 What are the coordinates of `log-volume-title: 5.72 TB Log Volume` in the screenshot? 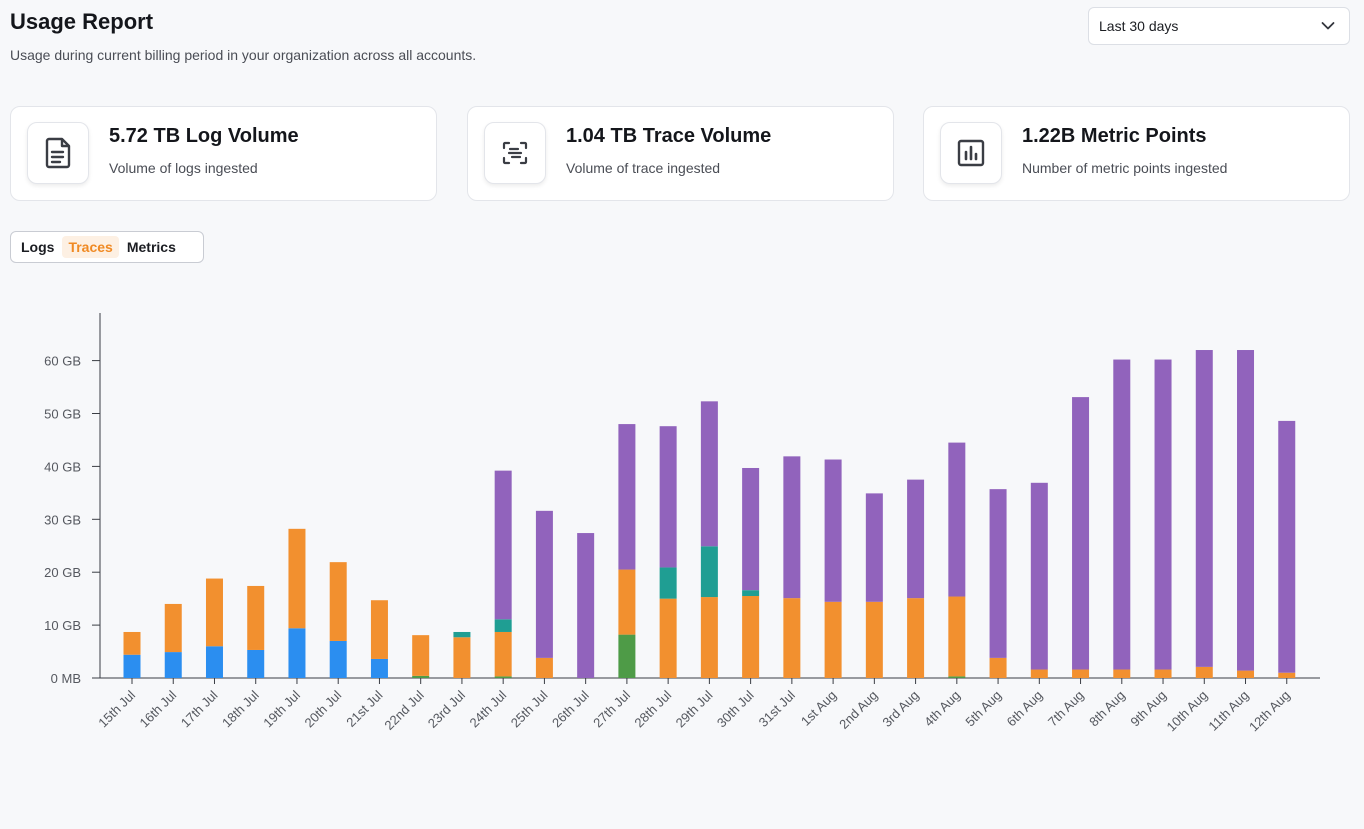 It's located at (204, 136).